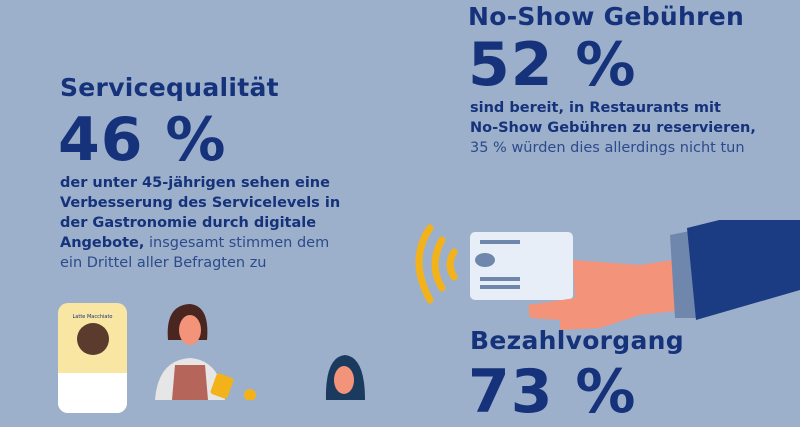  What do you see at coordinates (345, 377) in the screenshot?
I see `customer-illustration` at bounding box center [345, 377].